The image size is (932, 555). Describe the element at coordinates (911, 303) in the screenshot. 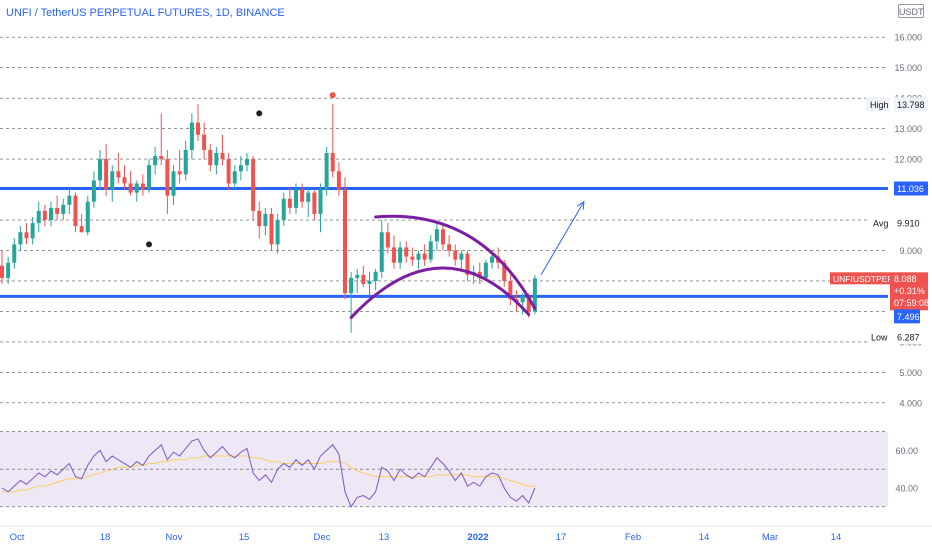

I see `bar-countdown: 07:59:08` at that location.